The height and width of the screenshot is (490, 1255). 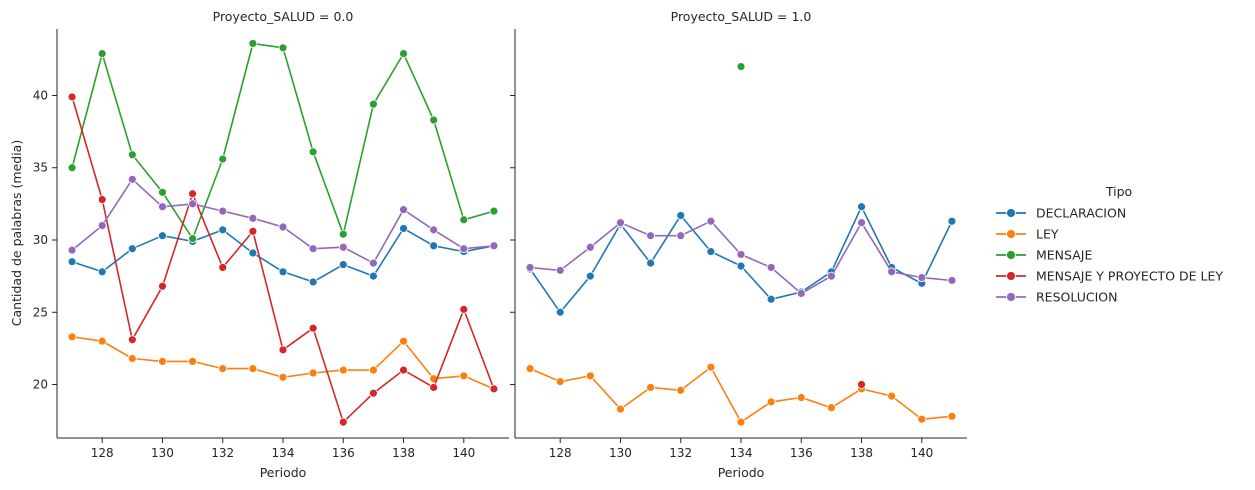 I want to click on legend-label-declaracion: DECLARACION, so click(x=1081, y=213).